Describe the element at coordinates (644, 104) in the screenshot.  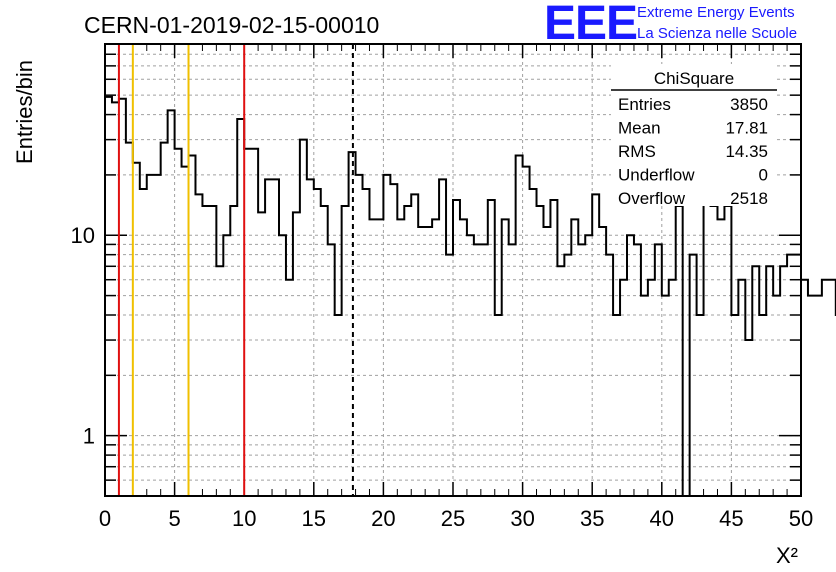
I see `stats-row-label: Entries` at that location.